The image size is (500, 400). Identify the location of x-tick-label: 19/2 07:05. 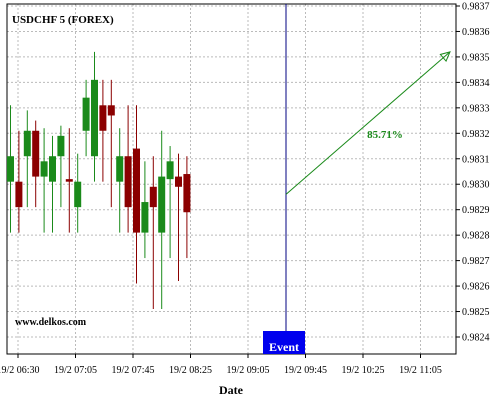
(75, 370).